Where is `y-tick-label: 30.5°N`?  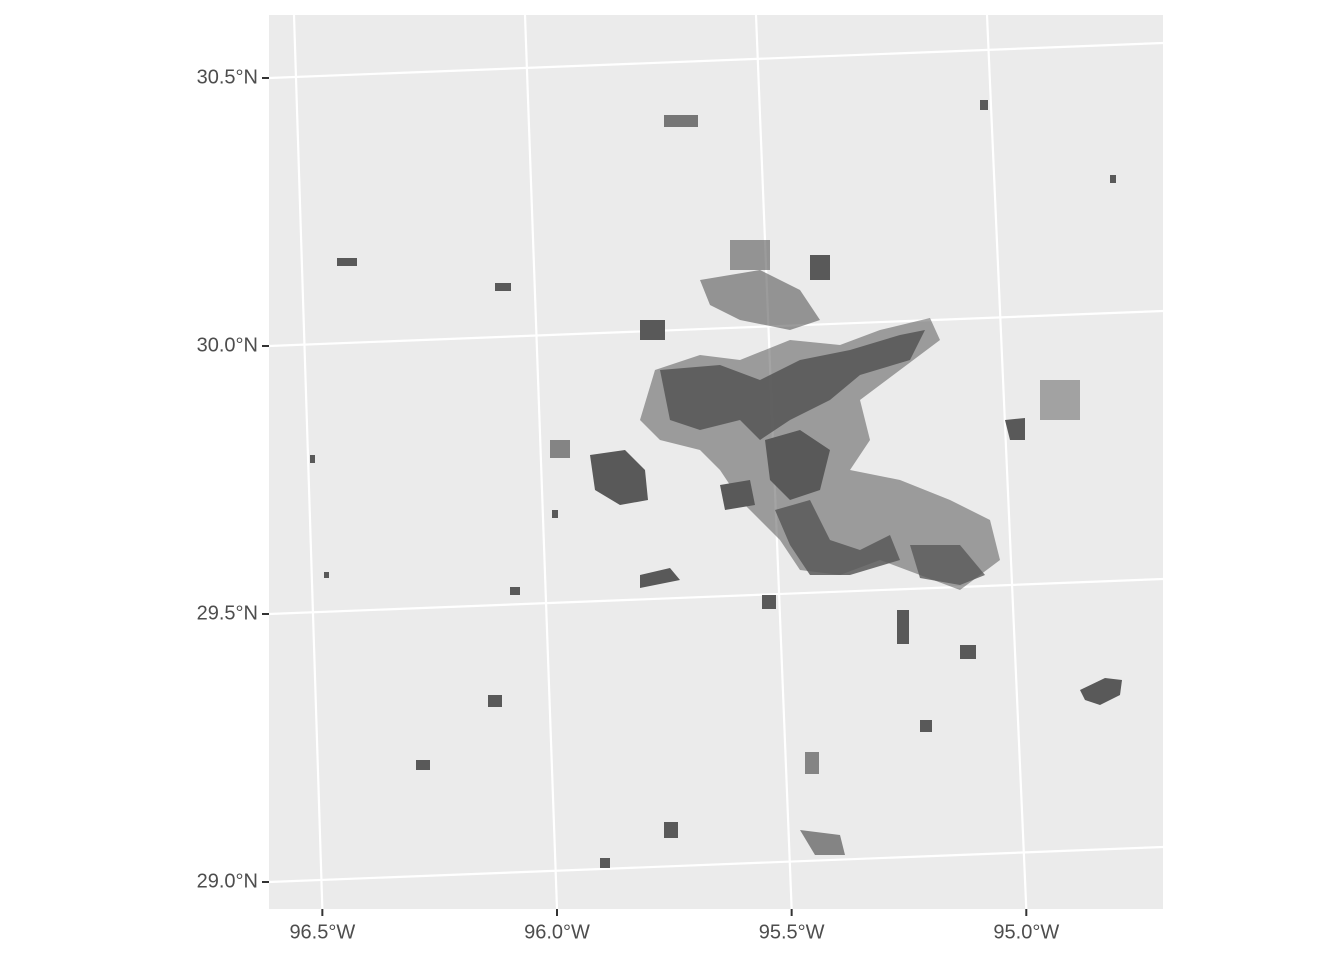 y-tick-label: 30.5°N is located at coordinates (227, 77).